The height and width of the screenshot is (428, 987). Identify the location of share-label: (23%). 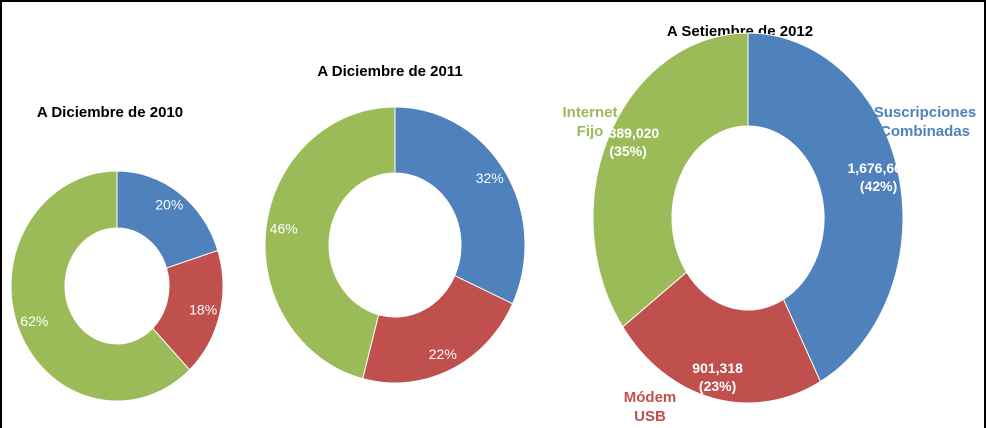
(717, 386).